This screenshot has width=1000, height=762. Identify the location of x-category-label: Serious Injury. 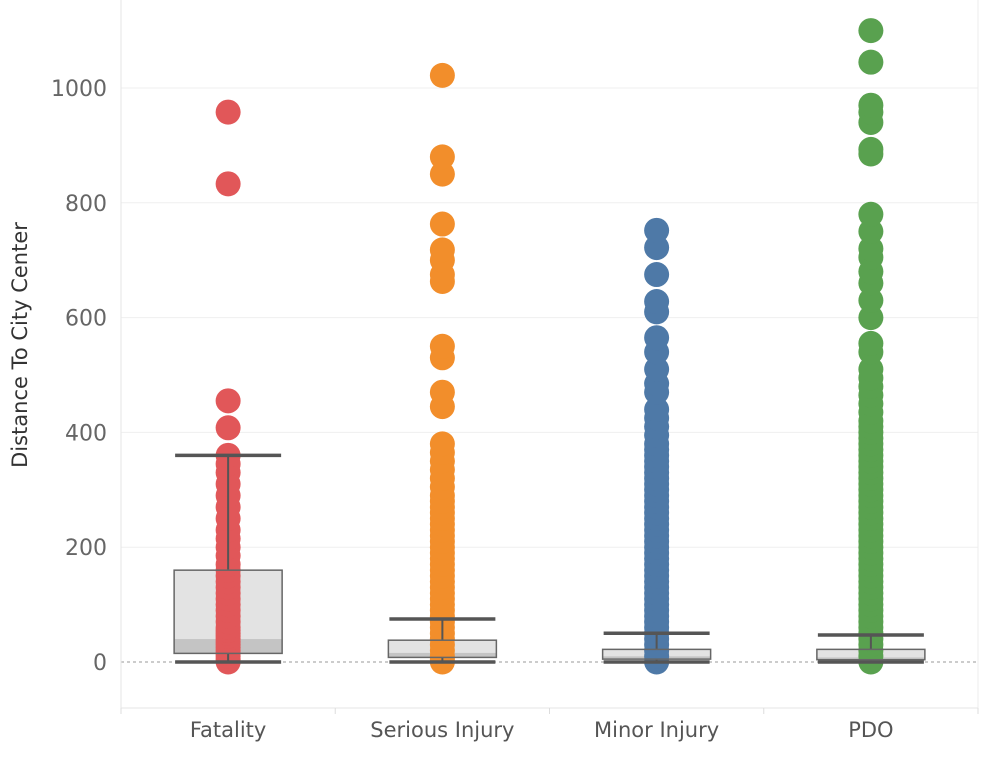
(442, 730).